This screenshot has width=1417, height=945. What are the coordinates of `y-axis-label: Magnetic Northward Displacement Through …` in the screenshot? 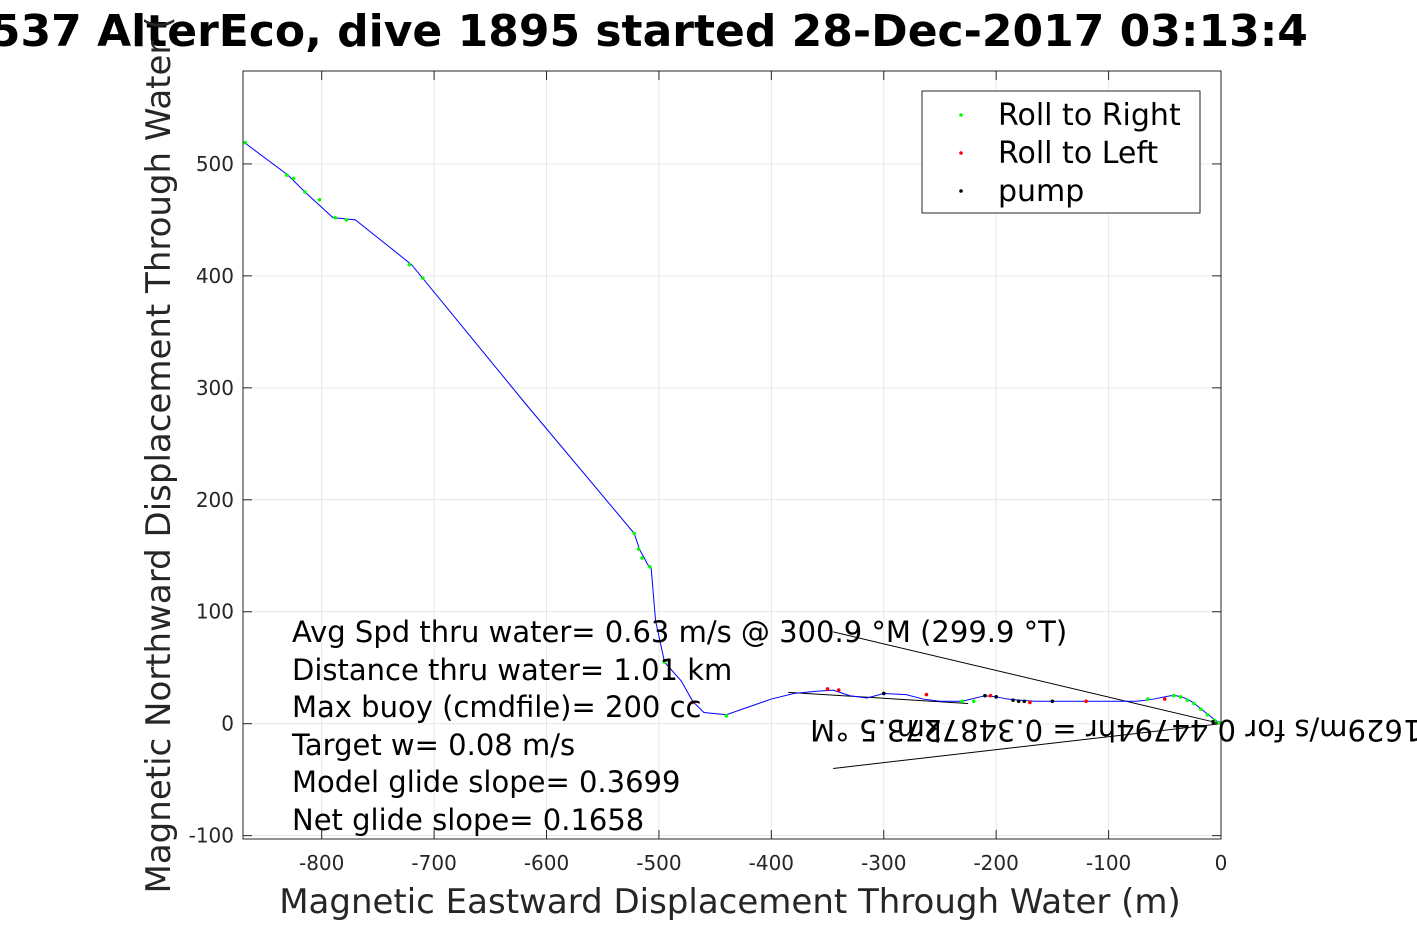 It's located at (159, 455).